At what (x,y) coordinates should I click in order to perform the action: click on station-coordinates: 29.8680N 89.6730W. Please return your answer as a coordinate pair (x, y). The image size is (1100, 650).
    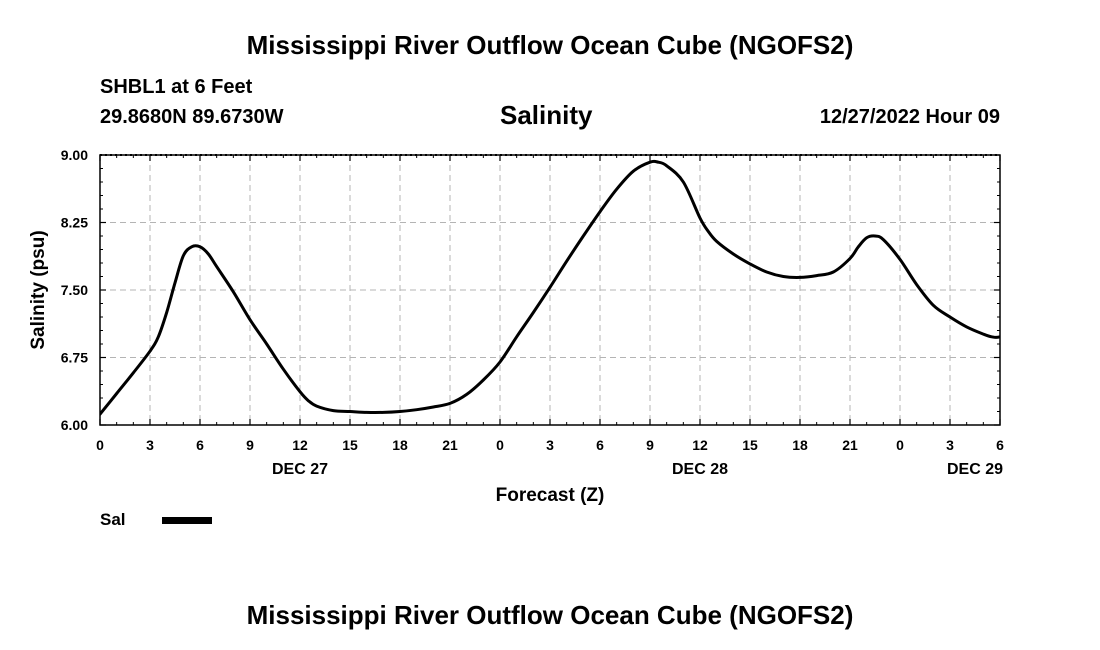
    Looking at the image, I should click on (192, 117).